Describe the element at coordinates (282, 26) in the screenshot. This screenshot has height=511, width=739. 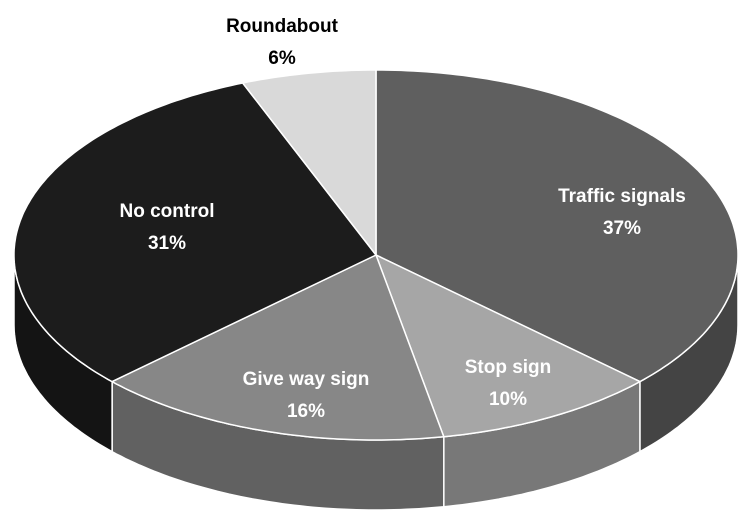
I see `slice-label: Roundabout` at that location.